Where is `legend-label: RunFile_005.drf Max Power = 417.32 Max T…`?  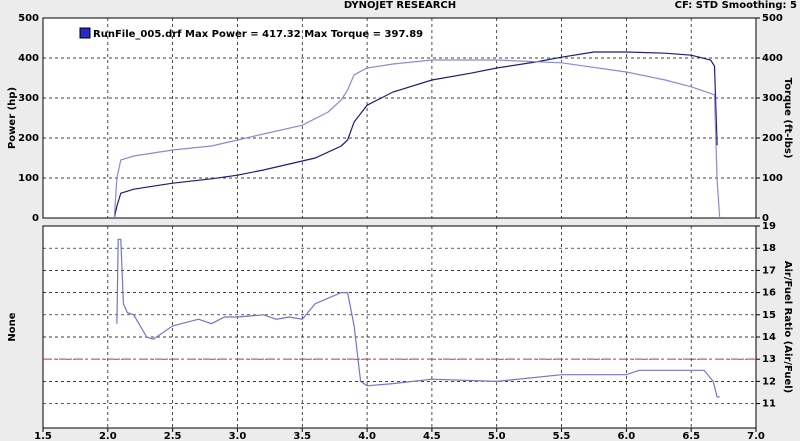
legend-label: RunFile_005.drf Max Power = 417.32 Max T… is located at coordinates (258, 34).